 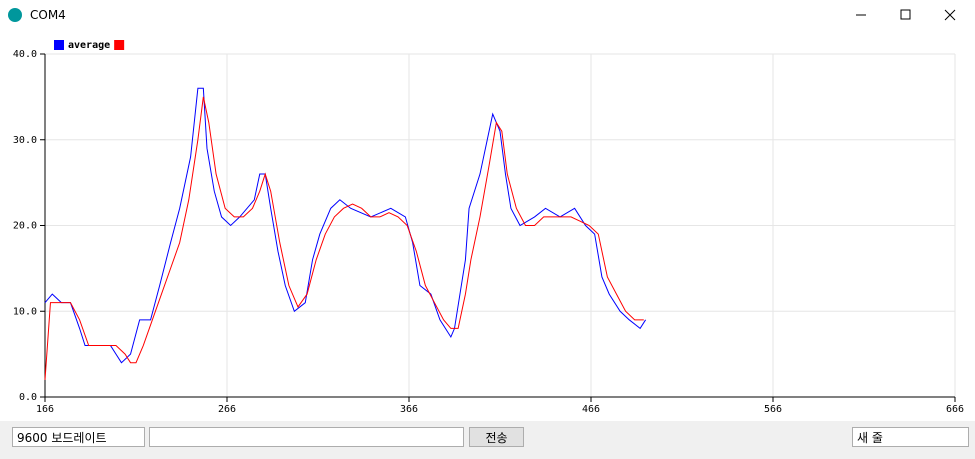 I want to click on title-icons, so click(x=482, y=15).